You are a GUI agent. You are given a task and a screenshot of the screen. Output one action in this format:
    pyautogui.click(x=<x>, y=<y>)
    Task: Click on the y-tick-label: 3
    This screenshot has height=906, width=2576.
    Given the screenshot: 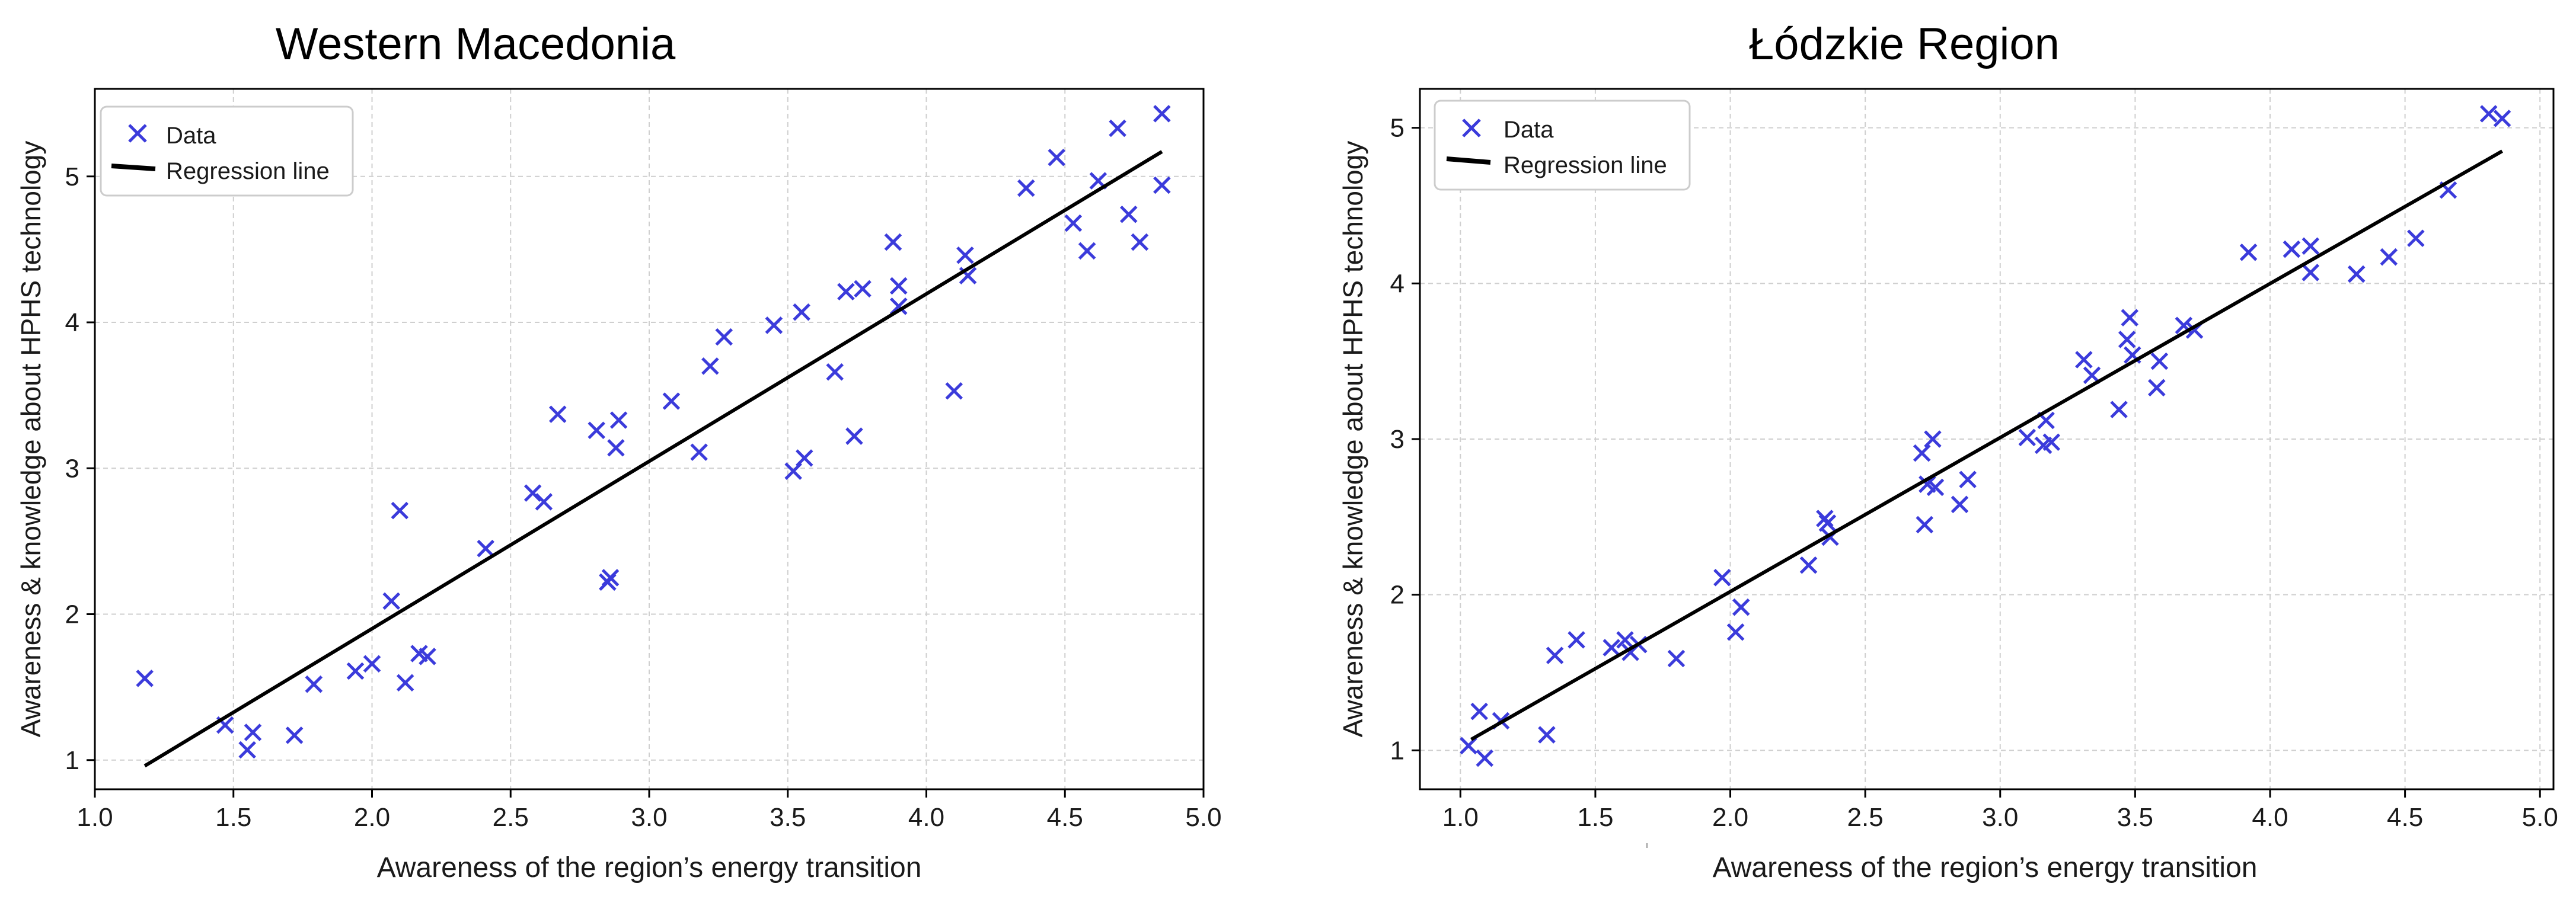 What is the action you would take?
    pyautogui.click(x=72, y=469)
    